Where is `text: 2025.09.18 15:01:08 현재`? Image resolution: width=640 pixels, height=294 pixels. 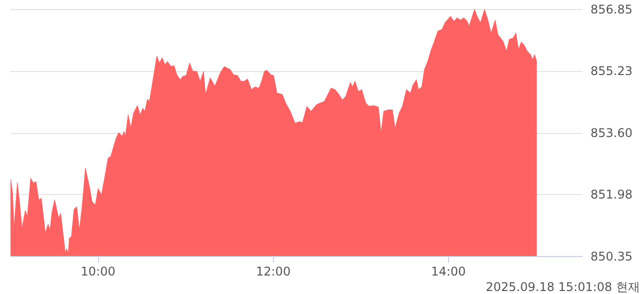
text: 2025.09.18 15:01:08 현재 is located at coordinates (563, 287).